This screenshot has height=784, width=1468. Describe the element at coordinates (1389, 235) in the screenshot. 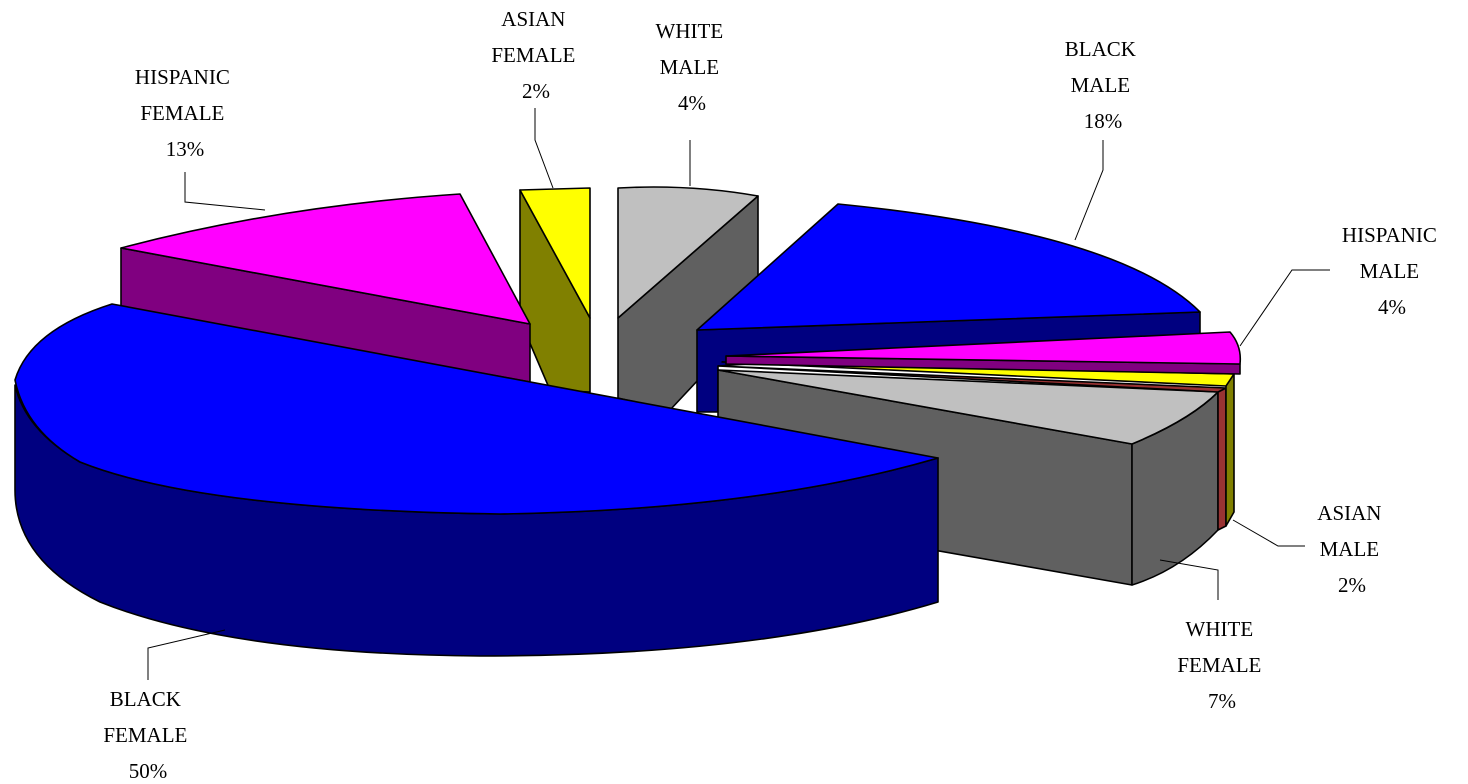

I see `label-hispanic-male-line1: HISPANIC` at that location.